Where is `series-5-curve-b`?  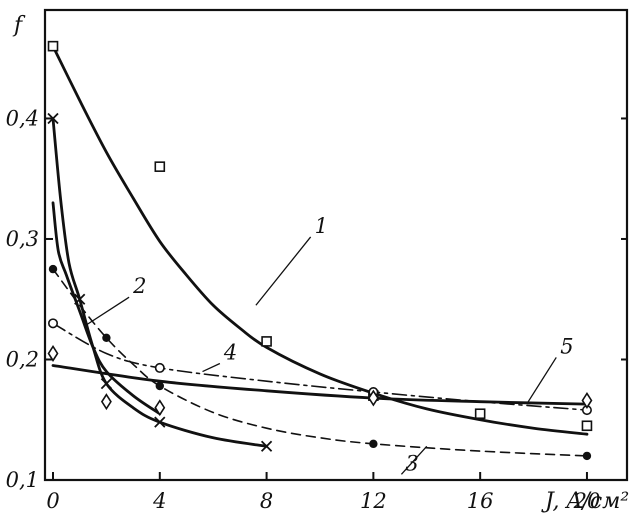
series-5-curve-b is located at coordinates (320, 385).